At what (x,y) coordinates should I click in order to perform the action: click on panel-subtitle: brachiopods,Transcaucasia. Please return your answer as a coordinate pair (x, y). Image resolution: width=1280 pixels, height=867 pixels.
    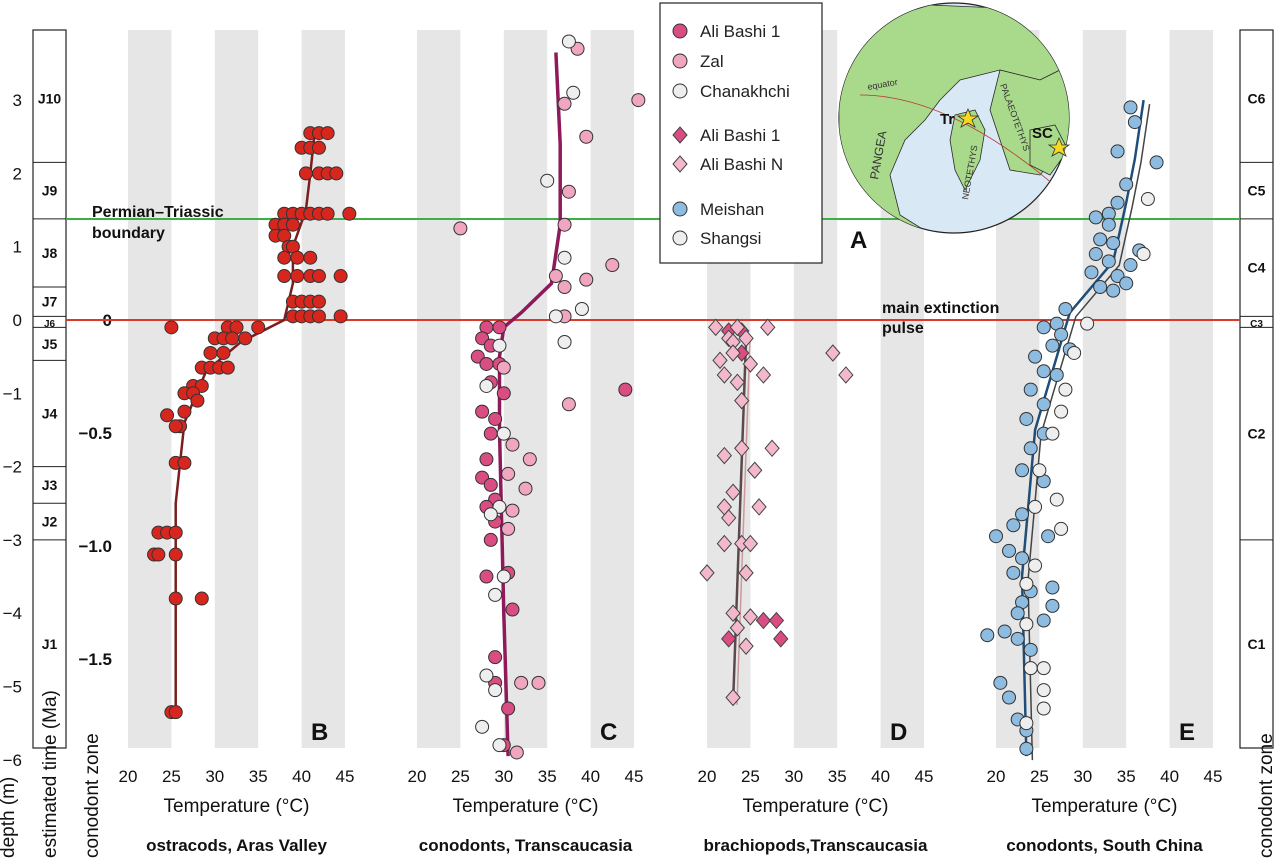
    Looking at the image, I should click on (816, 845).